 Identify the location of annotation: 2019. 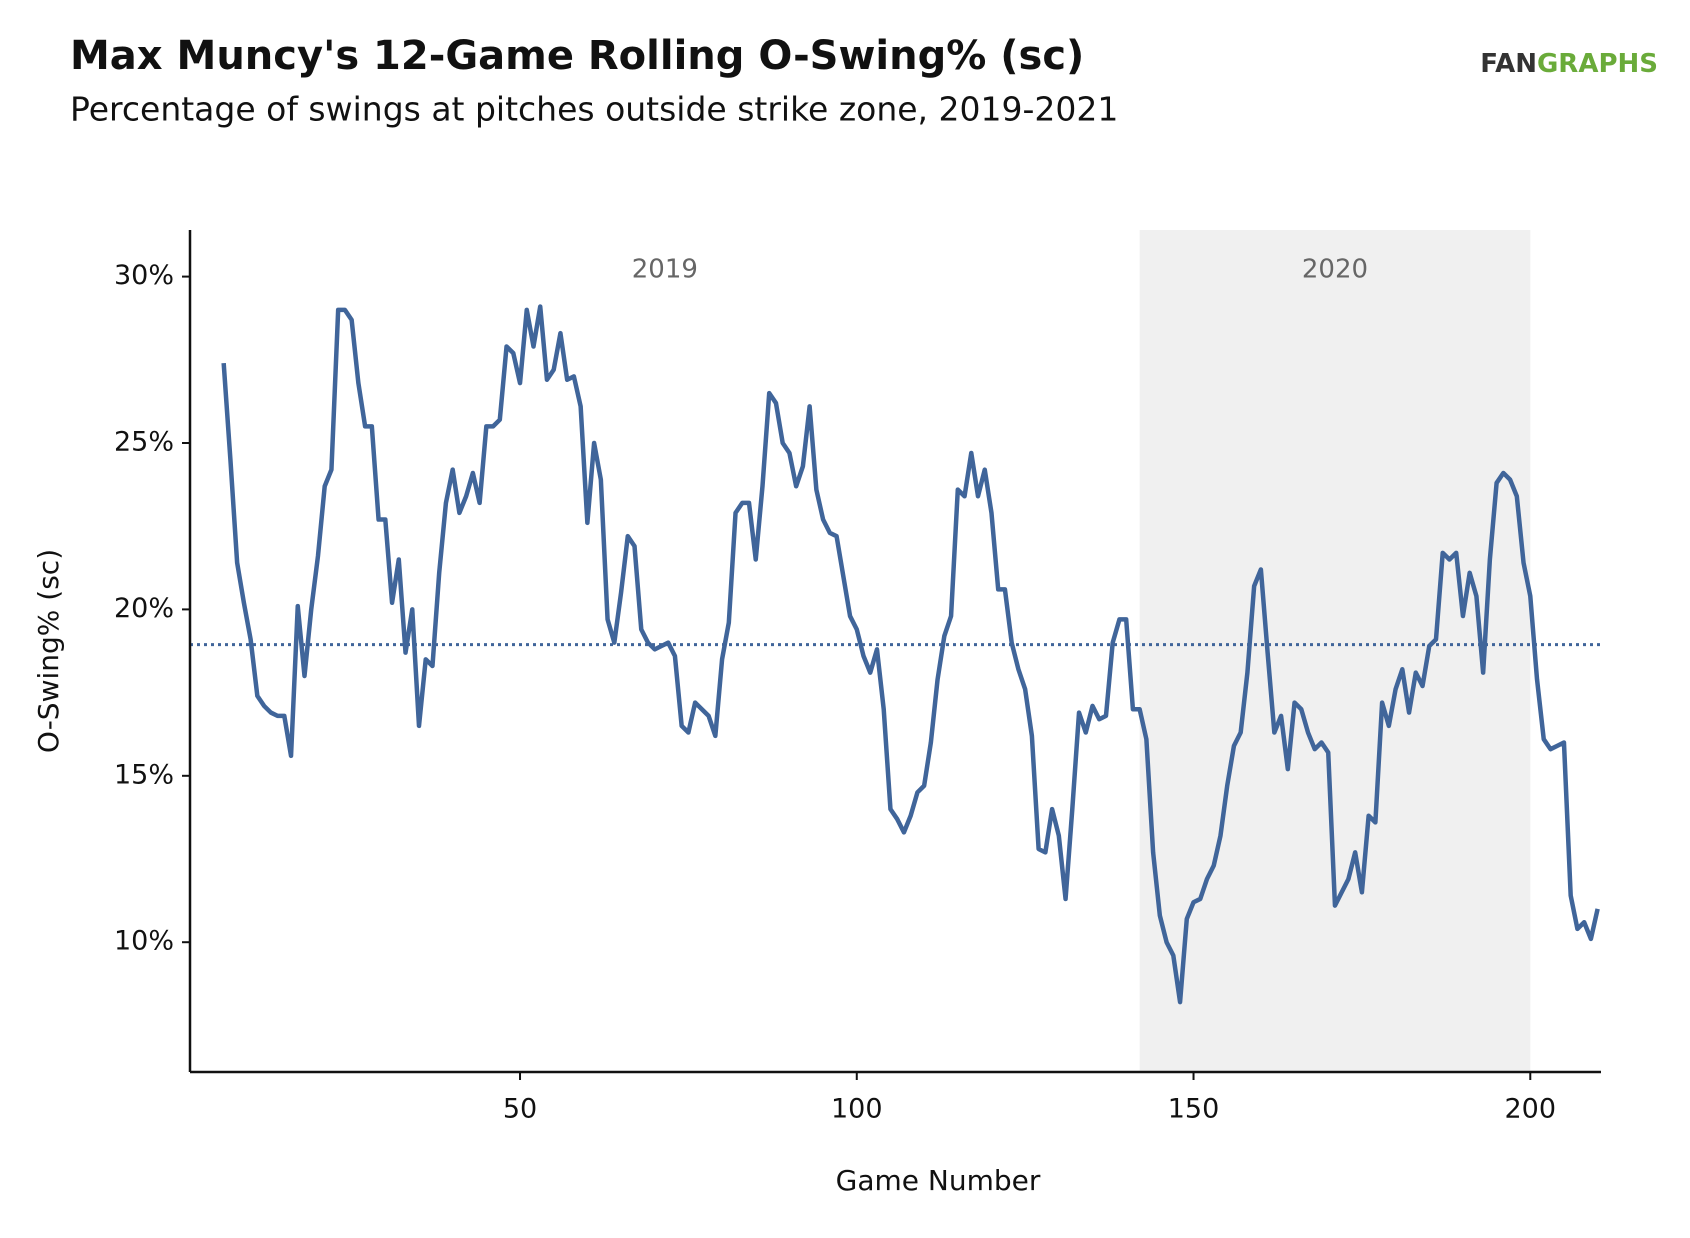
(665, 269).